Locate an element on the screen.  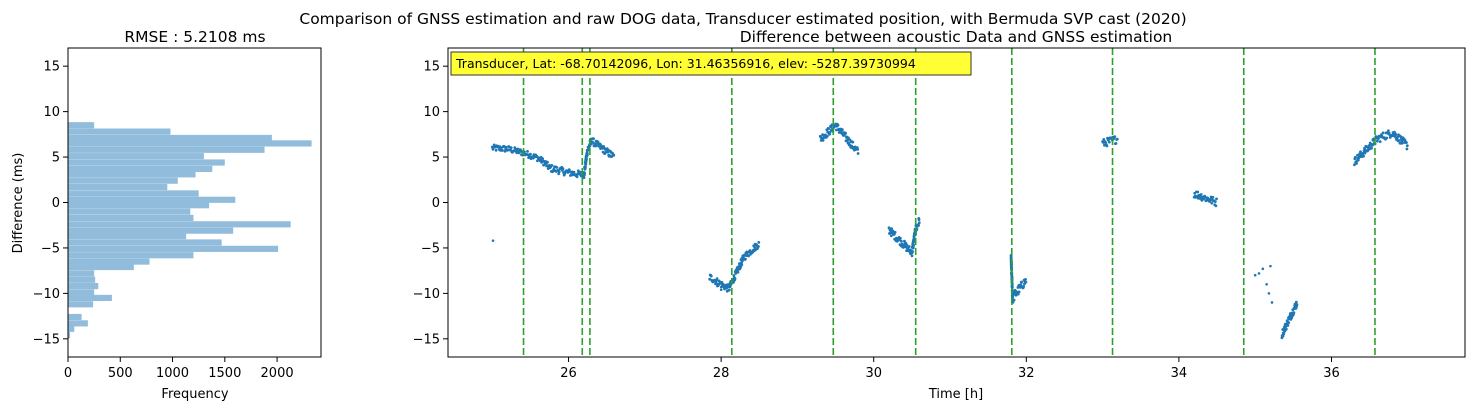
histogram-y-tick-label: 10 is located at coordinates (51, 112).